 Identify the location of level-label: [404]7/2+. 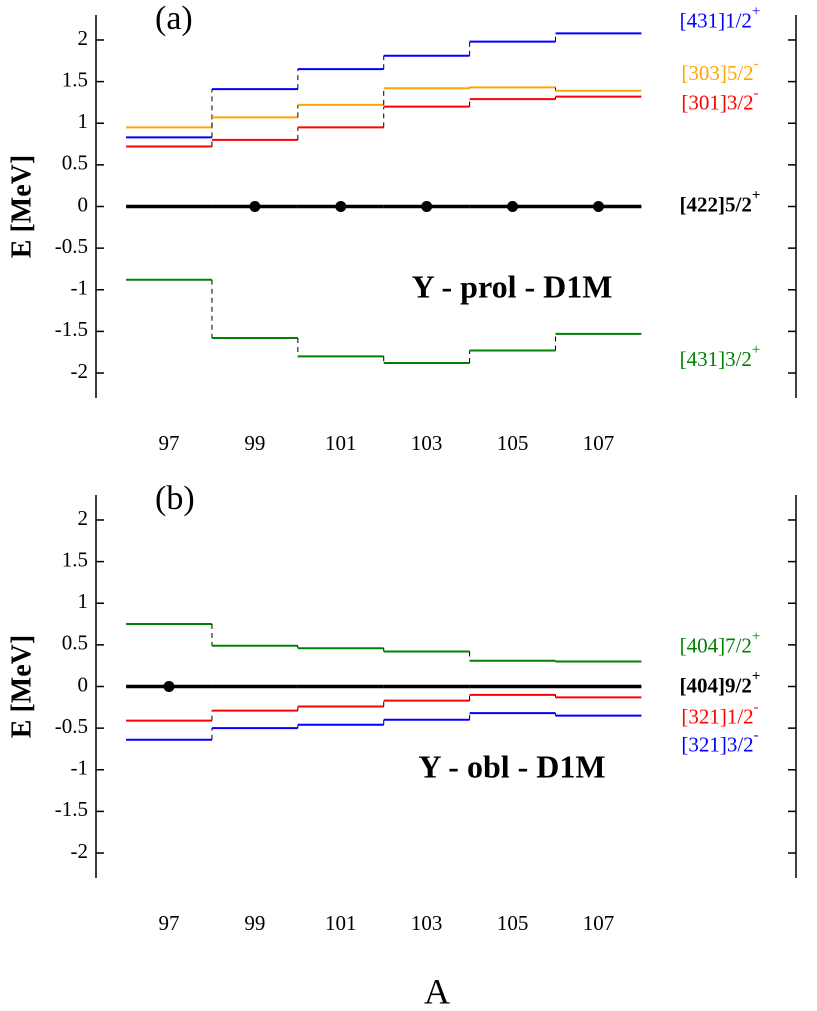
(720, 643).